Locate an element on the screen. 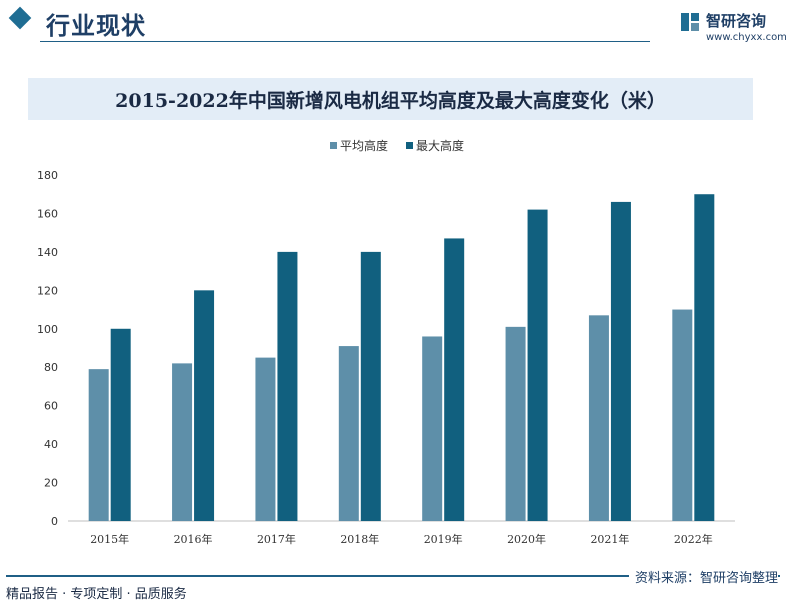 This screenshot has width=786, height=608. brand-logo: 智研咨询 www.chyxx.com is located at coordinates (733, 28).